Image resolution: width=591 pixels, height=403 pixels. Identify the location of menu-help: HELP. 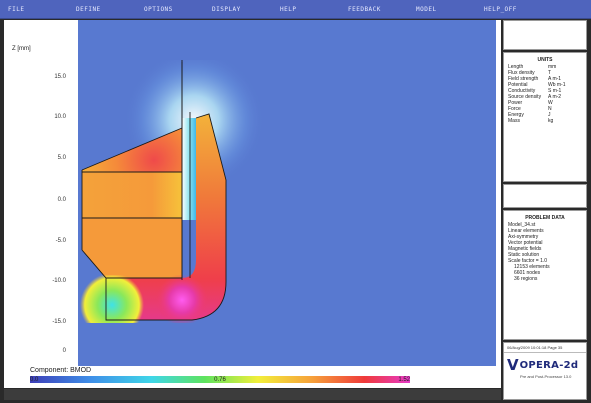
(288, 9).